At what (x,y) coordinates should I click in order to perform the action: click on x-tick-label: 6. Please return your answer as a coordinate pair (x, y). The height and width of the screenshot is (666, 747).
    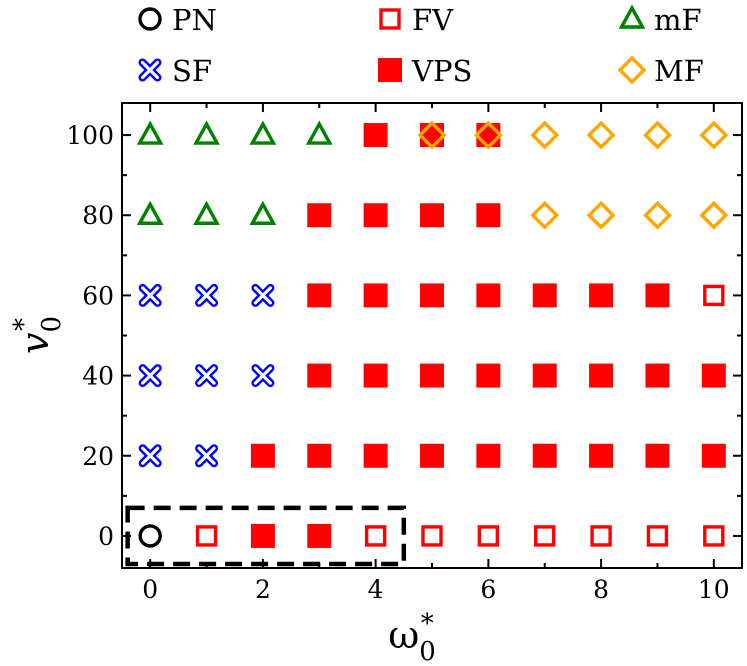
    Looking at the image, I should click on (488, 589).